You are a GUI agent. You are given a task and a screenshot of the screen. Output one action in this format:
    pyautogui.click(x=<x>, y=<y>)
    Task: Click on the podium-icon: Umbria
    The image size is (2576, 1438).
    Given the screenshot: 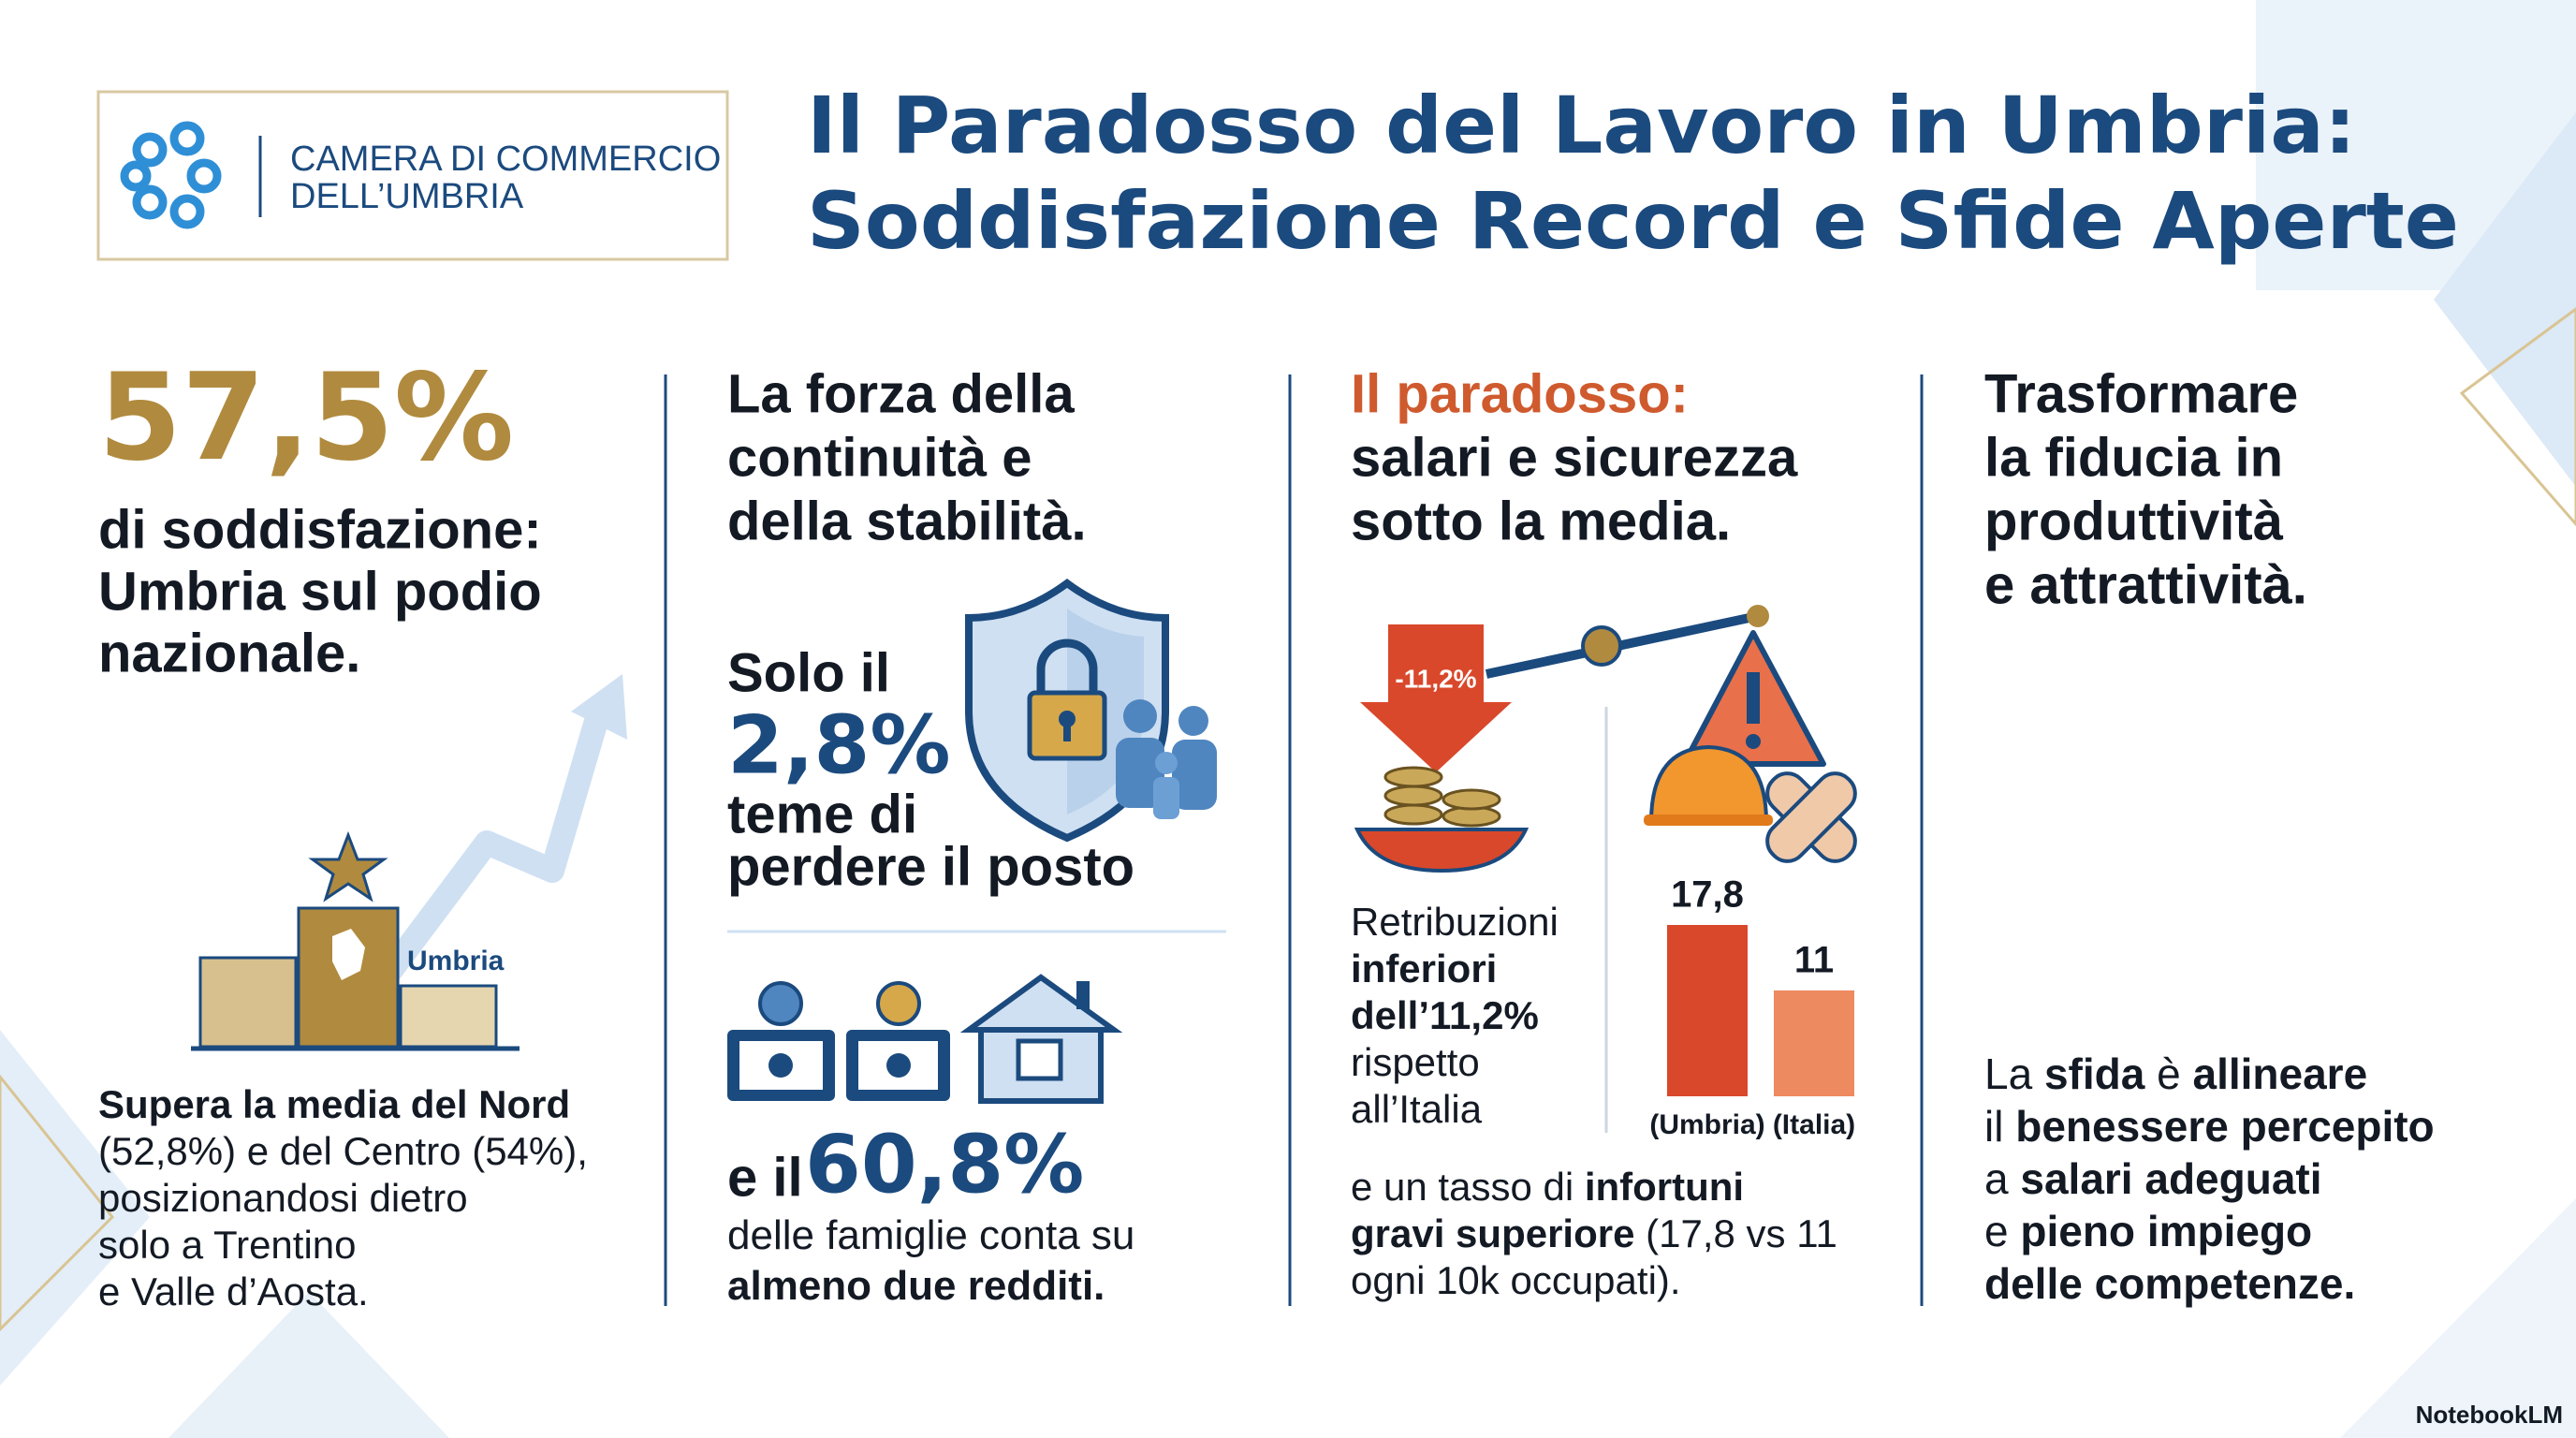 What is the action you would take?
    pyautogui.click(x=409, y=862)
    